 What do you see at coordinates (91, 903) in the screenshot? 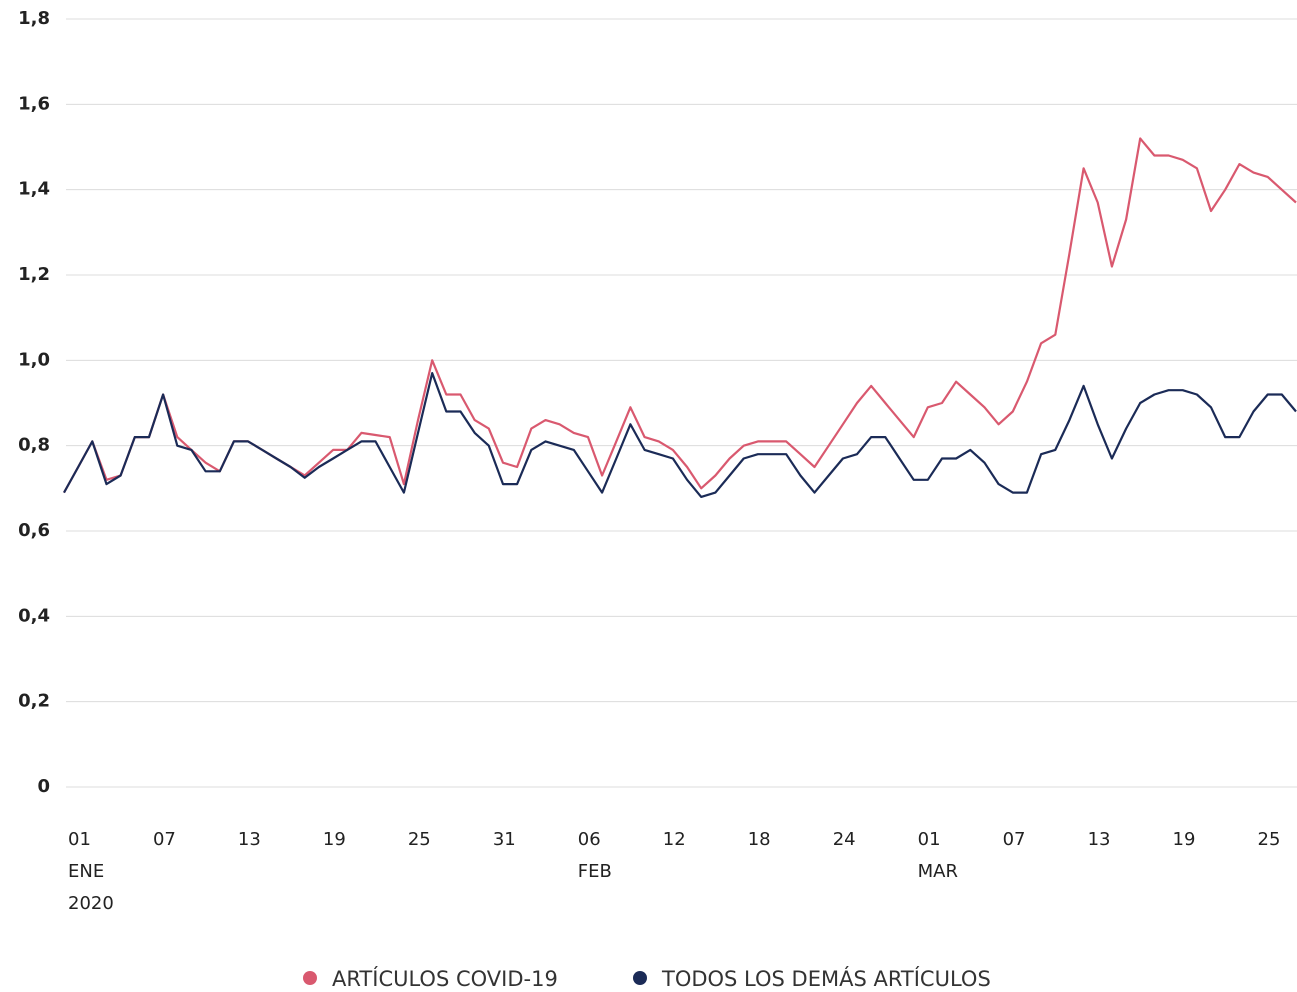
I see `x-year-label: 2020` at bounding box center [91, 903].